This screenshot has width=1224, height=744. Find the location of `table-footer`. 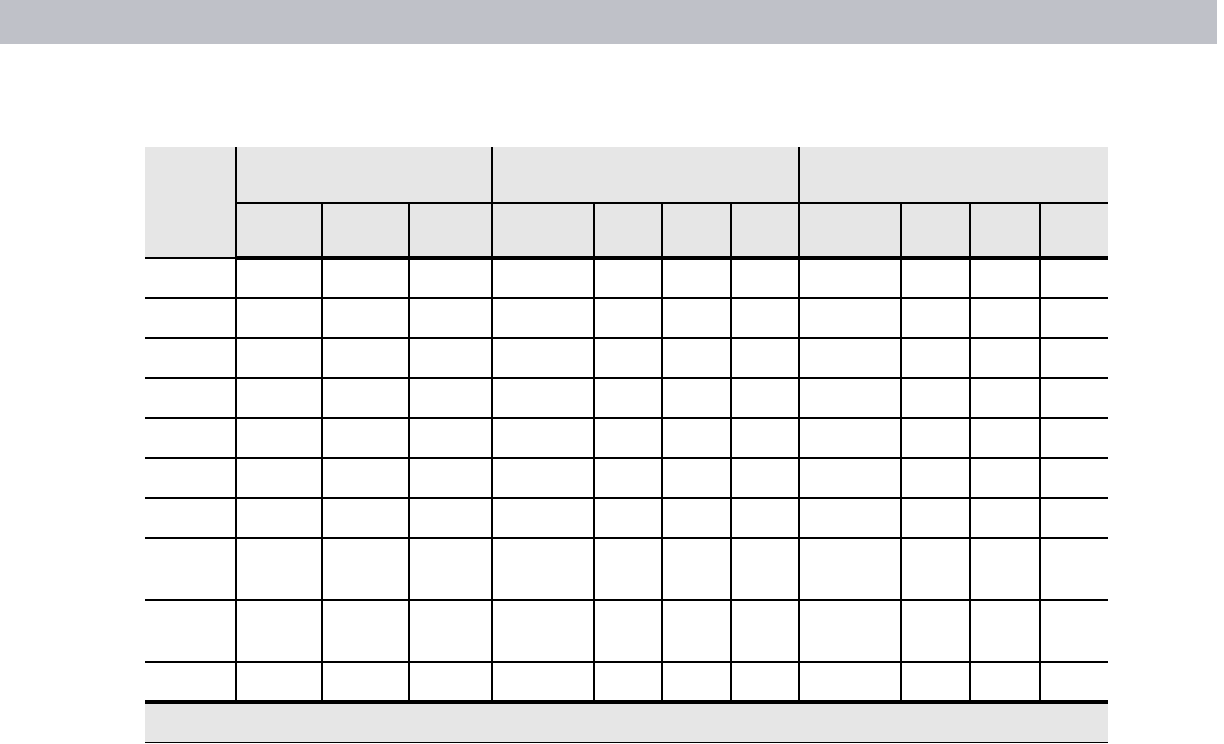

table-footer is located at coordinates (626, 722).